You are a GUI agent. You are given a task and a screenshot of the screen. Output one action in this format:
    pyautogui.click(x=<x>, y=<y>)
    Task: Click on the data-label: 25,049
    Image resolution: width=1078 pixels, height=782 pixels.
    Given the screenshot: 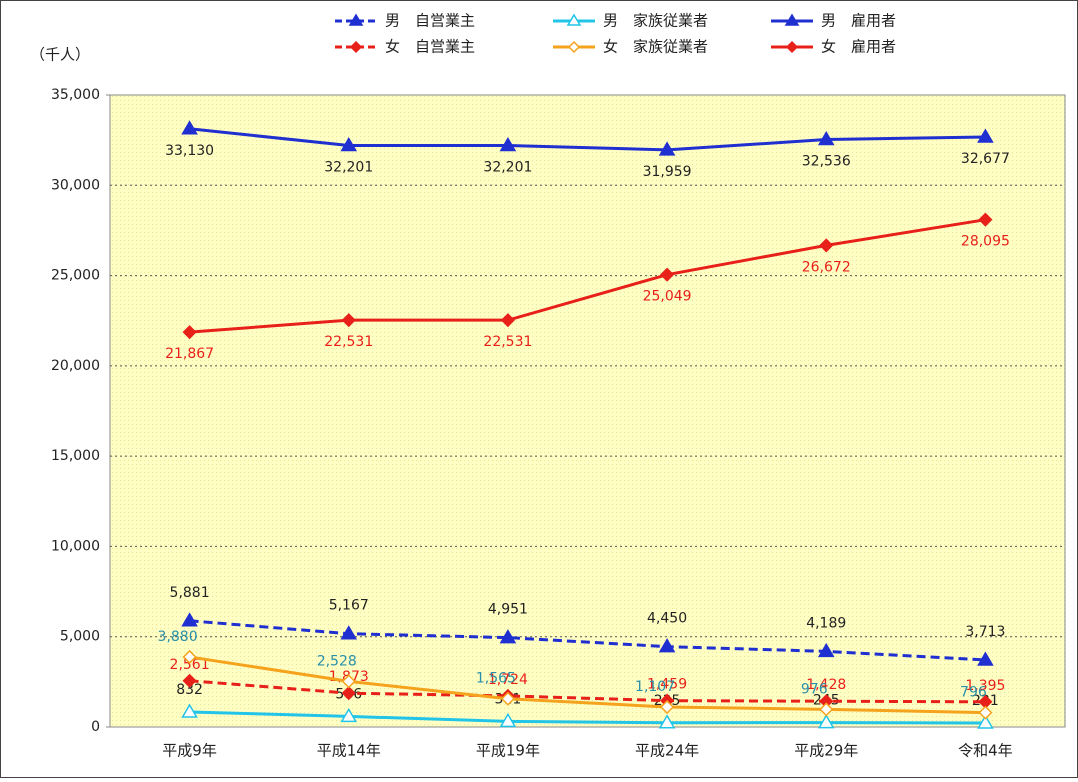 What is the action you would take?
    pyautogui.click(x=667, y=297)
    